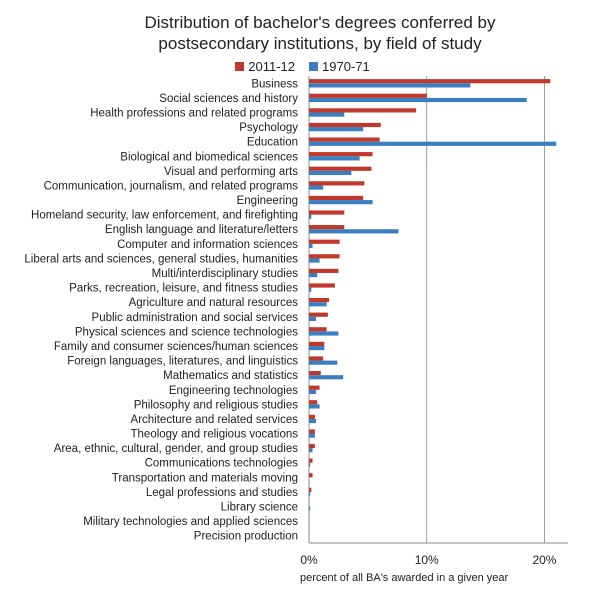 The image size is (605, 608). Describe the element at coordinates (225, 274) in the screenshot. I see `category-label-multi-interdisciplinary-studies: Multi/interdisciplinary studies` at that location.